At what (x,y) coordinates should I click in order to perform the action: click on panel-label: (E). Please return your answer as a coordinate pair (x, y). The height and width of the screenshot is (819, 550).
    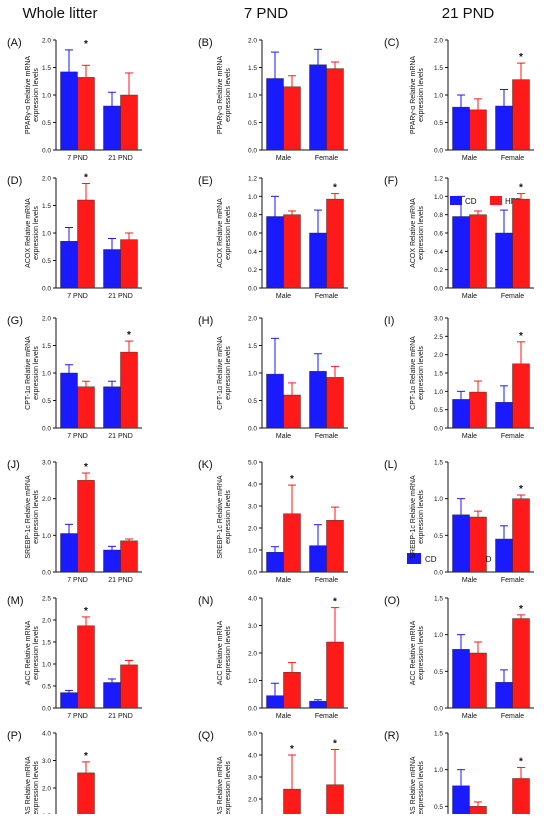
    Looking at the image, I should click on (205, 181).